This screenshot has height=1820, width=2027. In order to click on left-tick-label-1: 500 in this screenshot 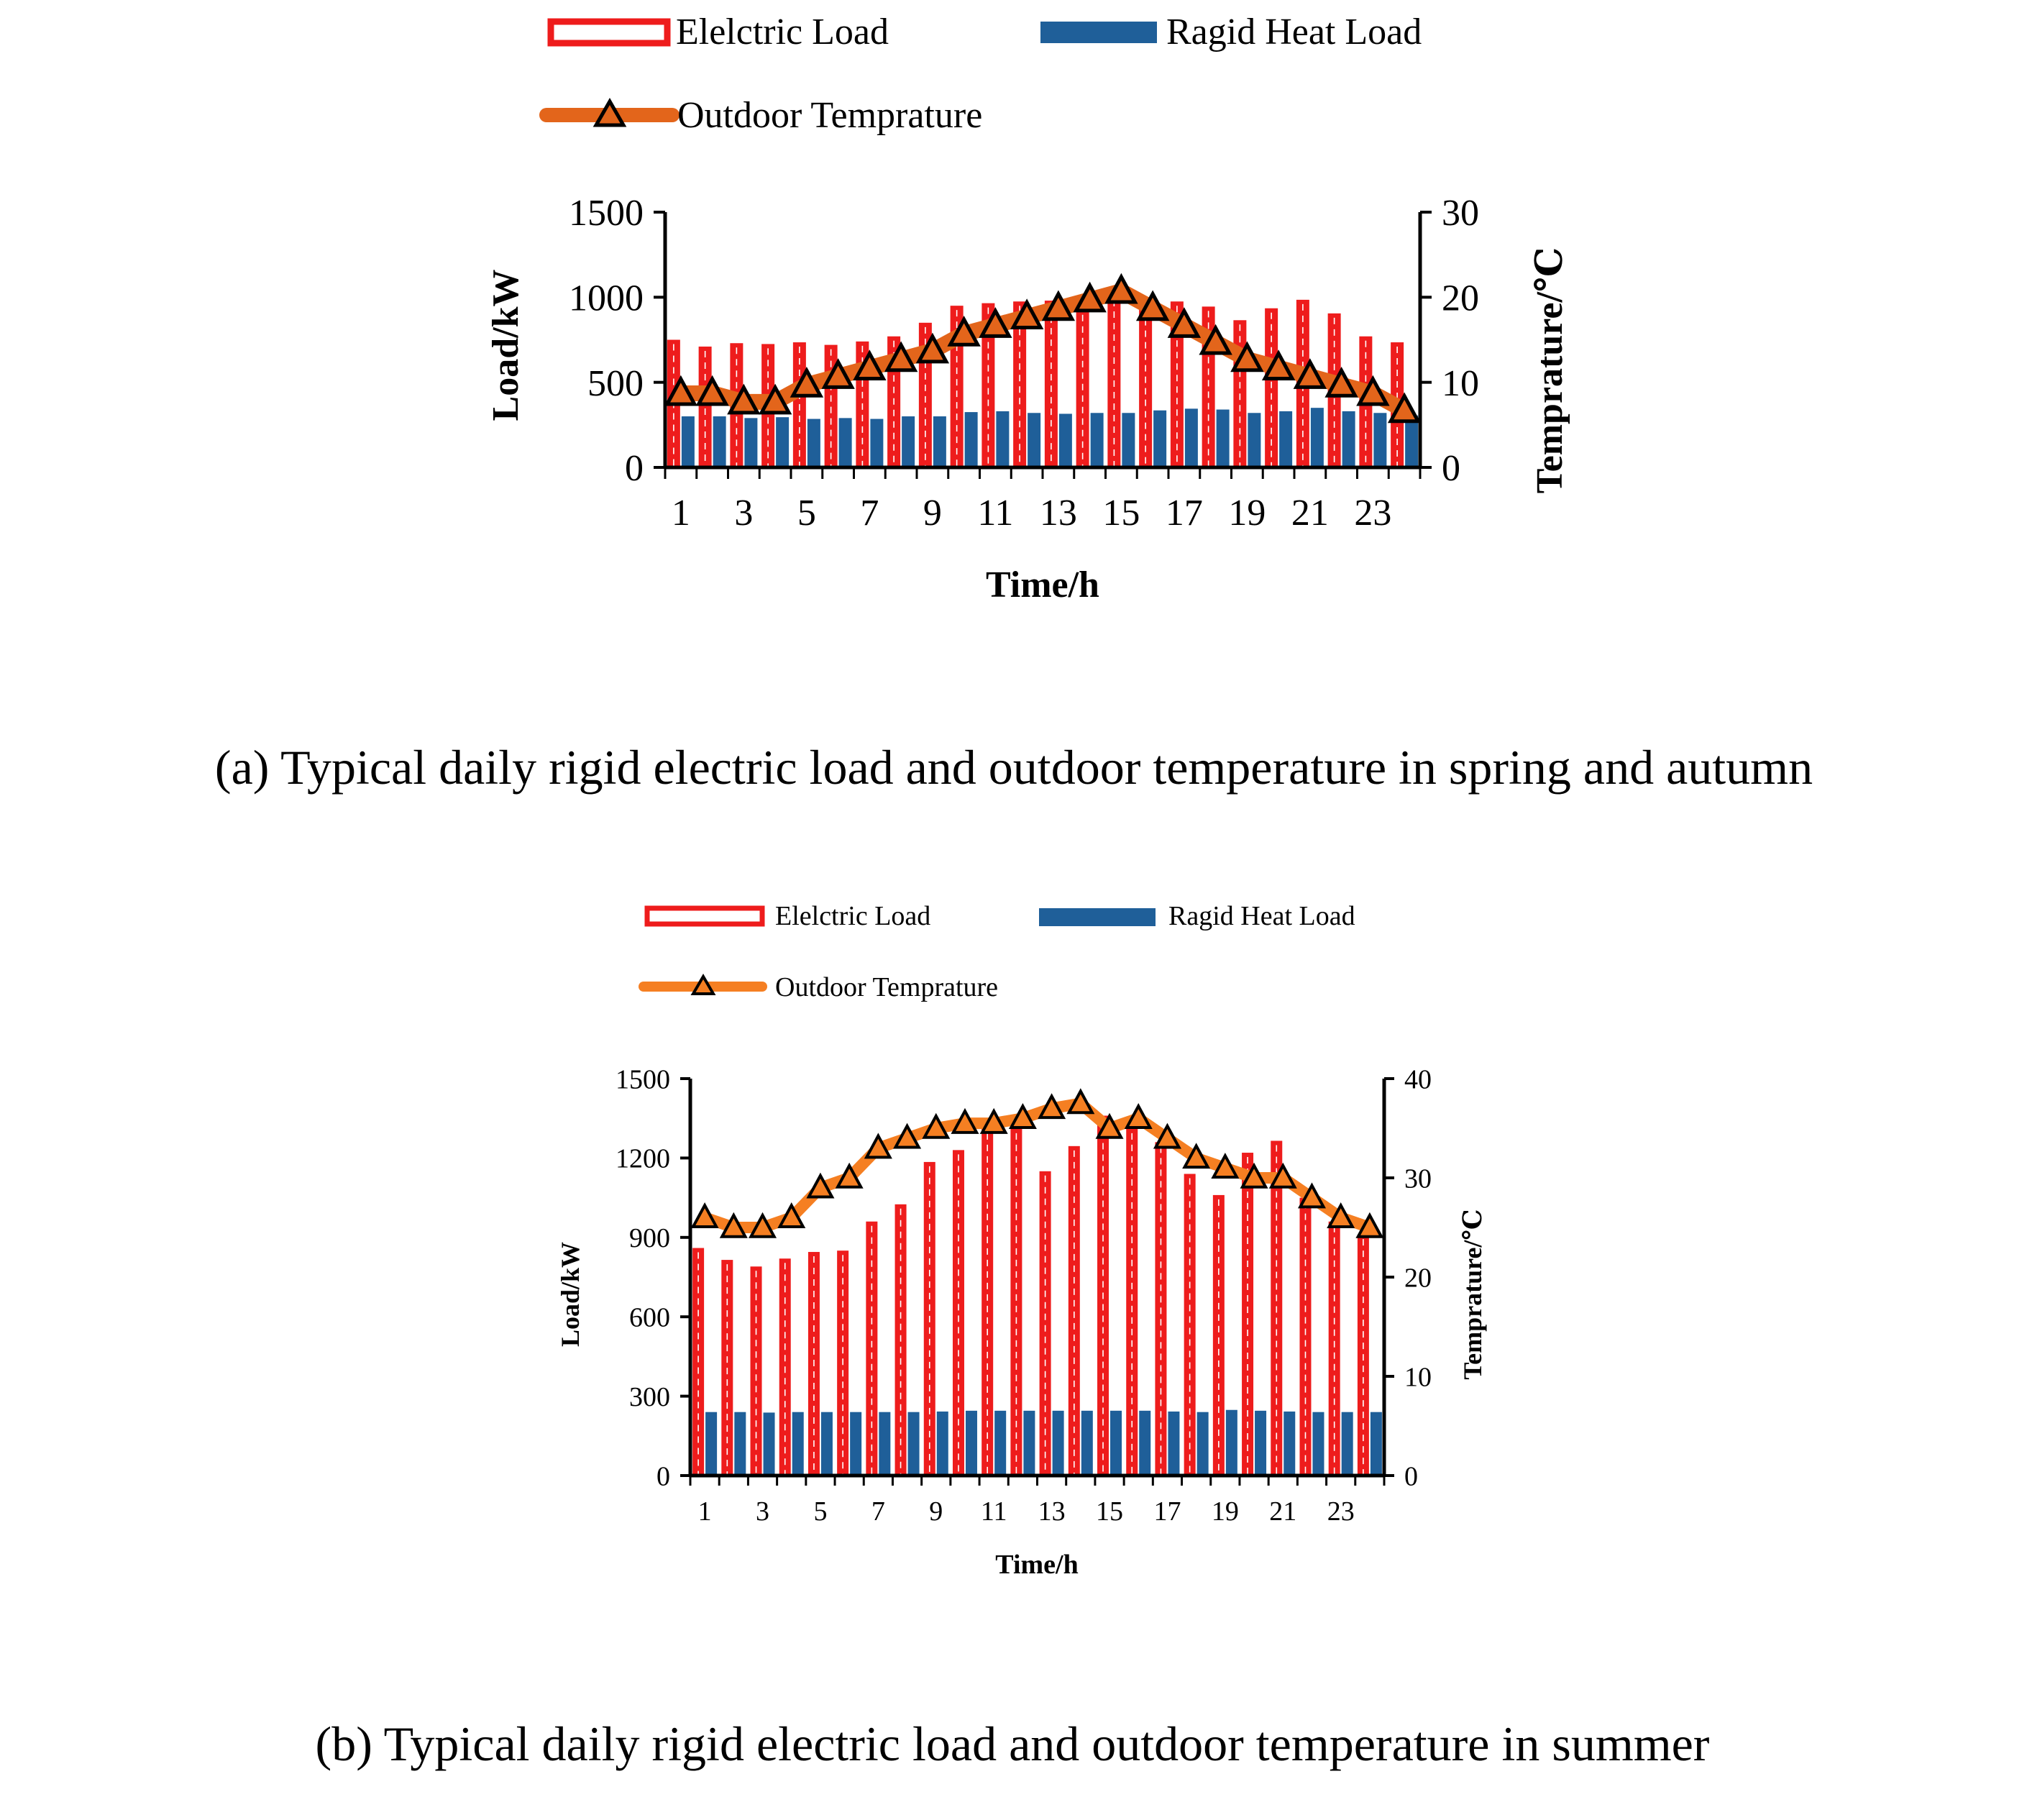, I will do `click(615, 383)`.